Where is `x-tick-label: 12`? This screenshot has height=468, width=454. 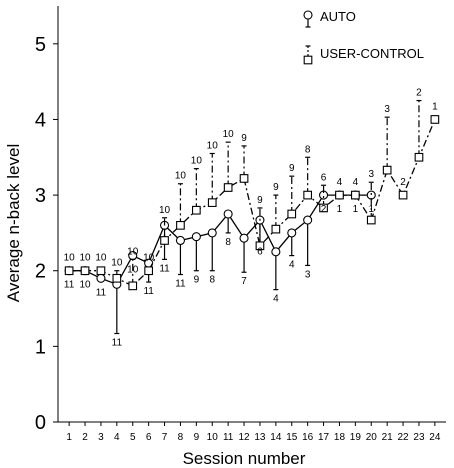
x-tick-label: 12 is located at coordinates (244, 437).